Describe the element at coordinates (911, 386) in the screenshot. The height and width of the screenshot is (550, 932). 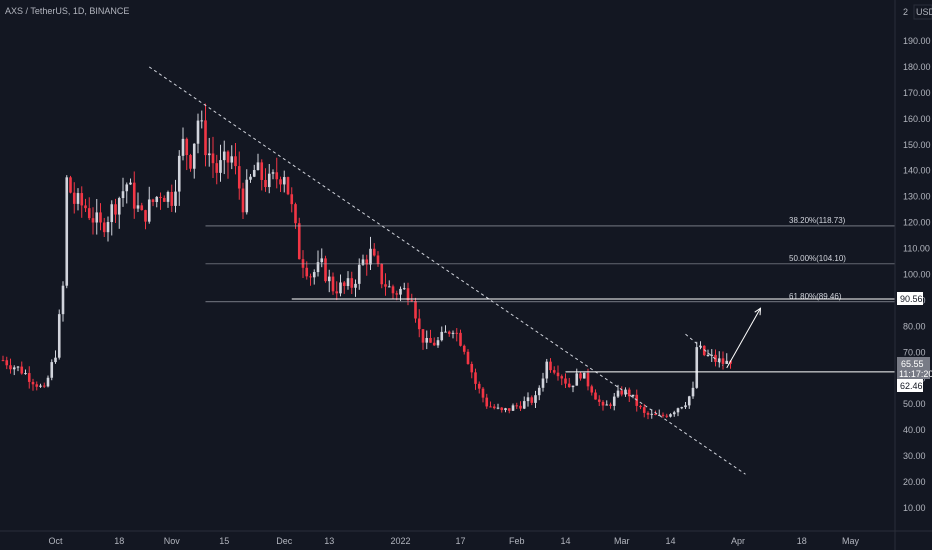
I see `level-tag-low-text: 62.46` at that location.